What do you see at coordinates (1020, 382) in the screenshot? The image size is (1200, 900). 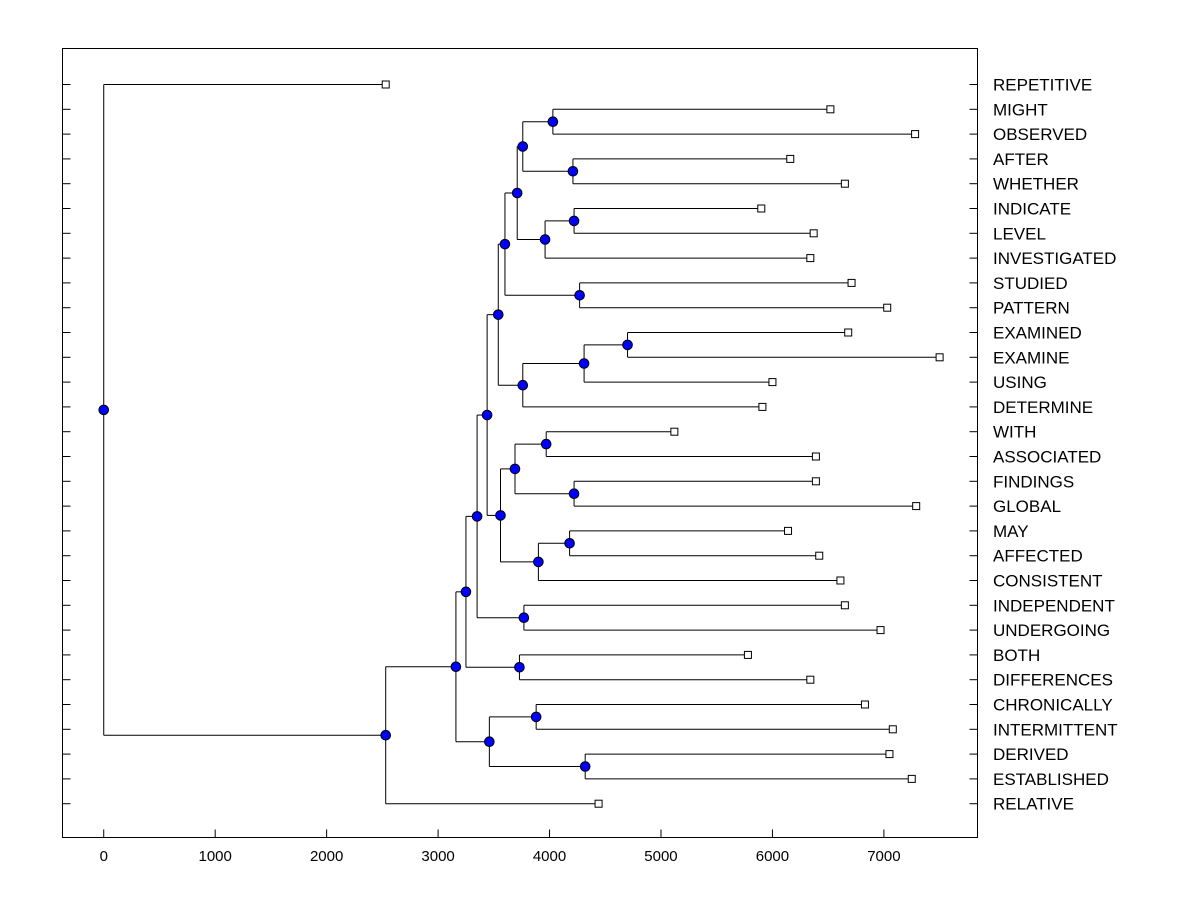 I see `leaf-label: USING` at bounding box center [1020, 382].